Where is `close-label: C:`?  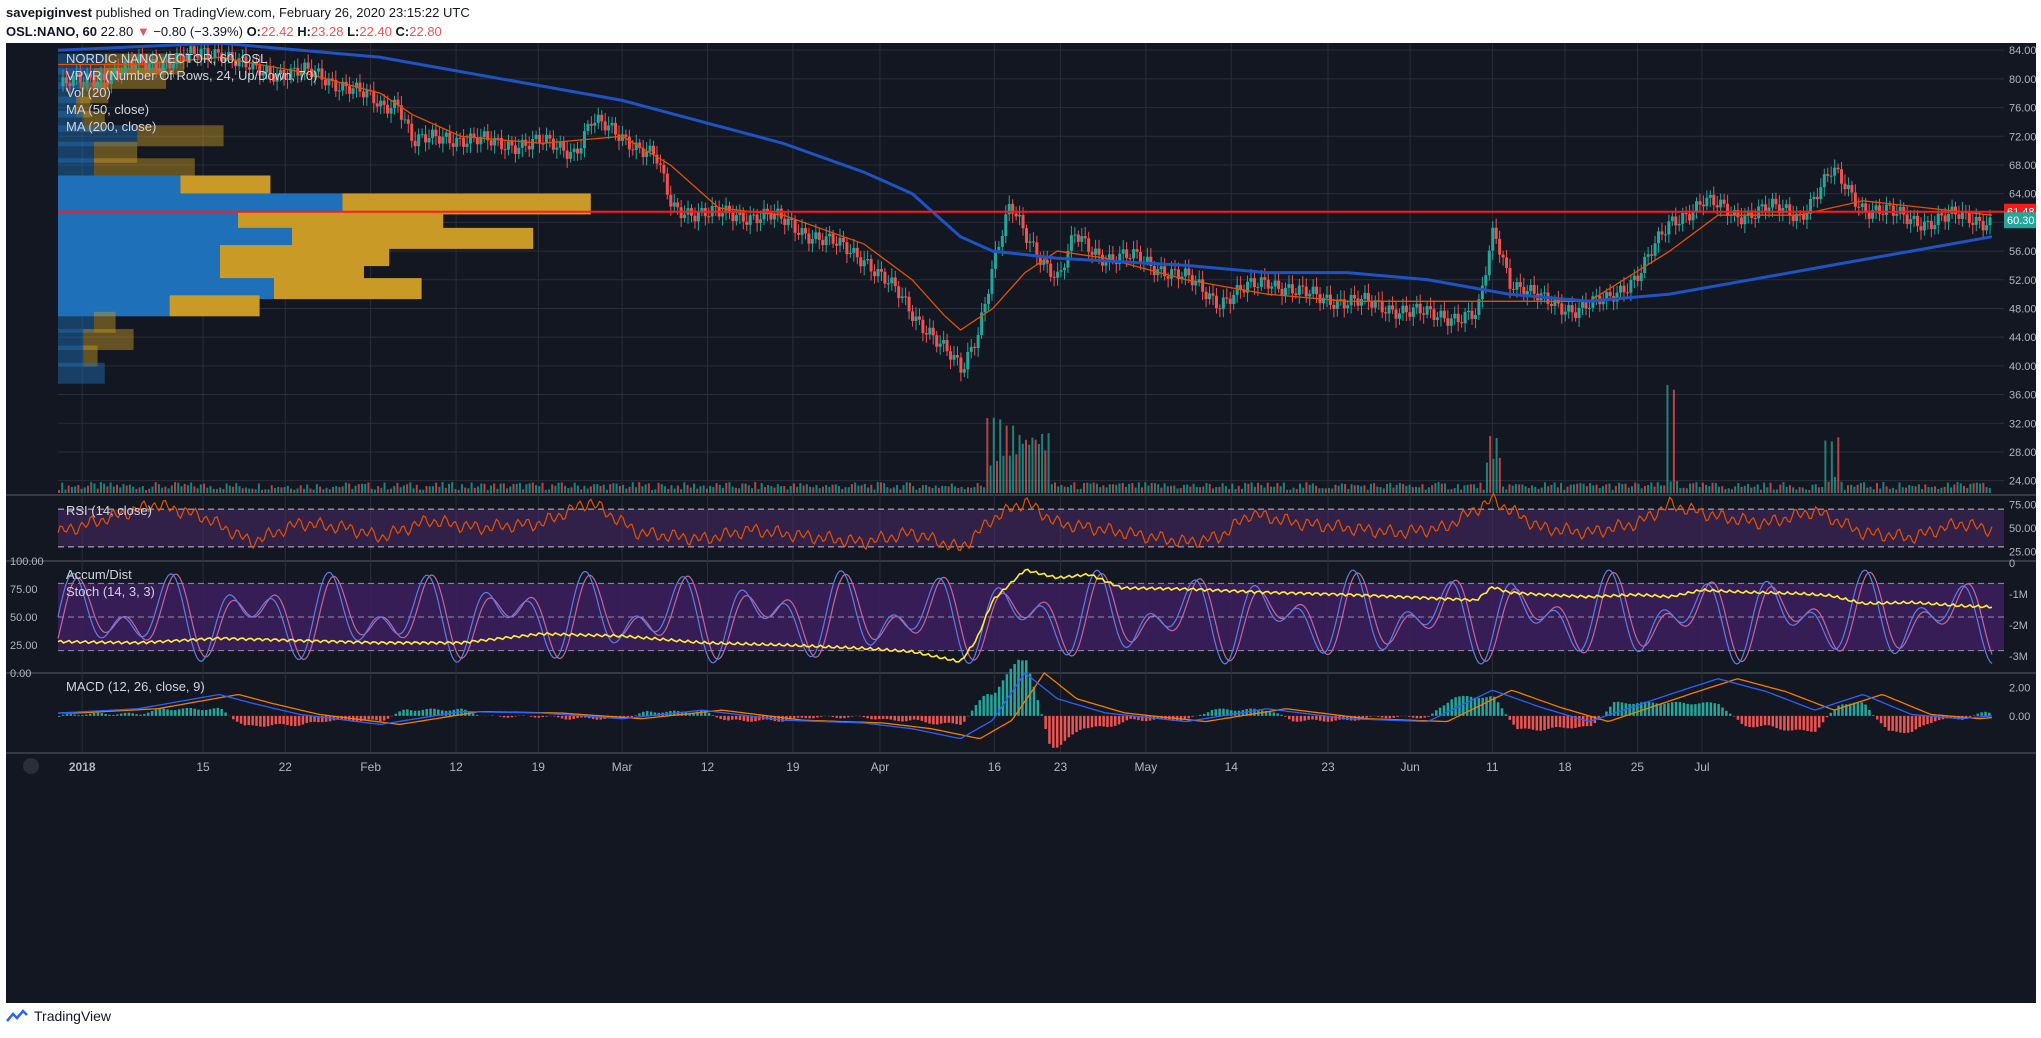 close-label: C: is located at coordinates (402, 31).